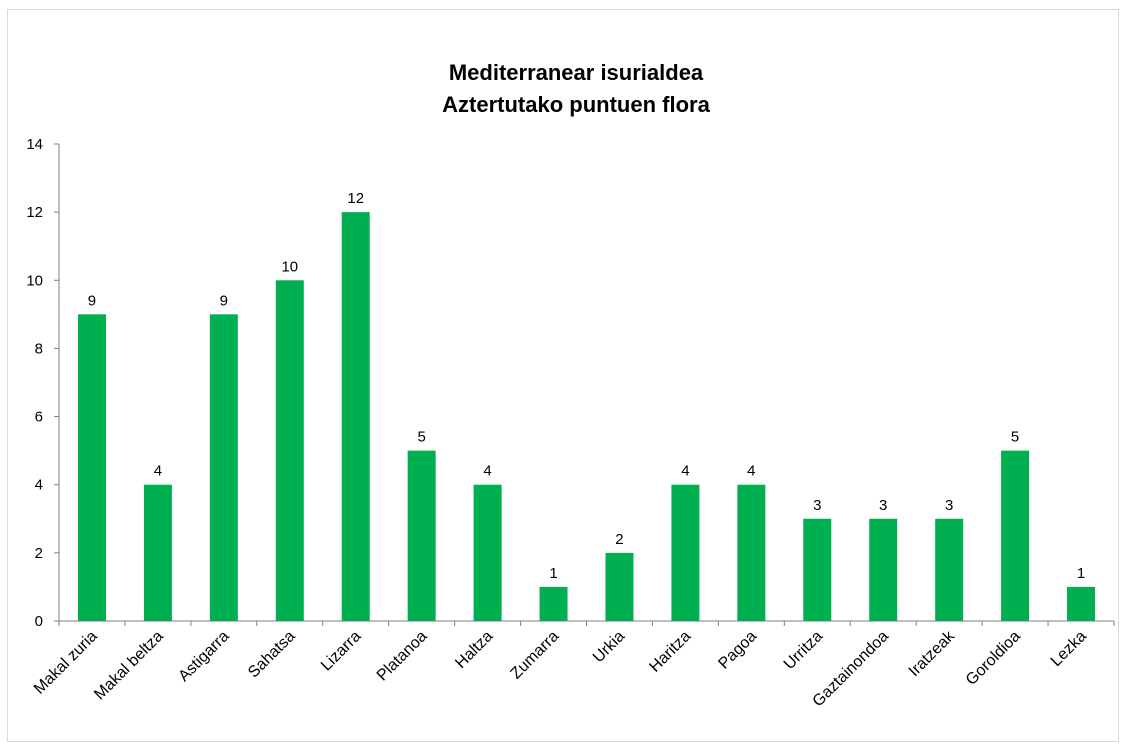 The height and width of the screenshot is (745, 1126). What do you see at coordinates (34, 280) in the screenshot?
I see `y-tick-label: 10` at bounding box center [34, 280].